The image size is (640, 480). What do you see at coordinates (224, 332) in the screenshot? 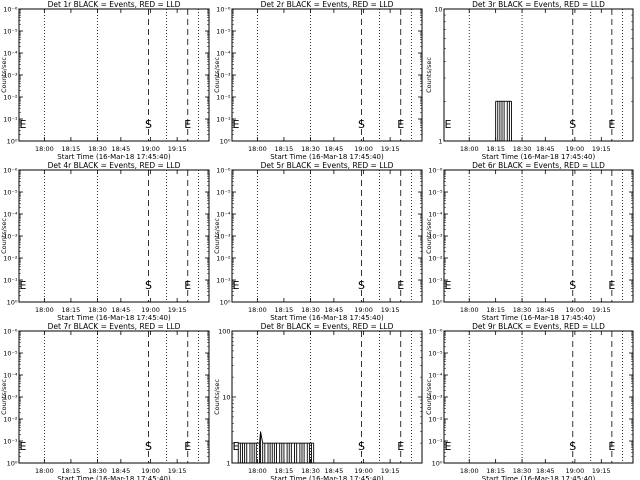
I see `y-tick-label: 100` at bounding box center [224, 332].